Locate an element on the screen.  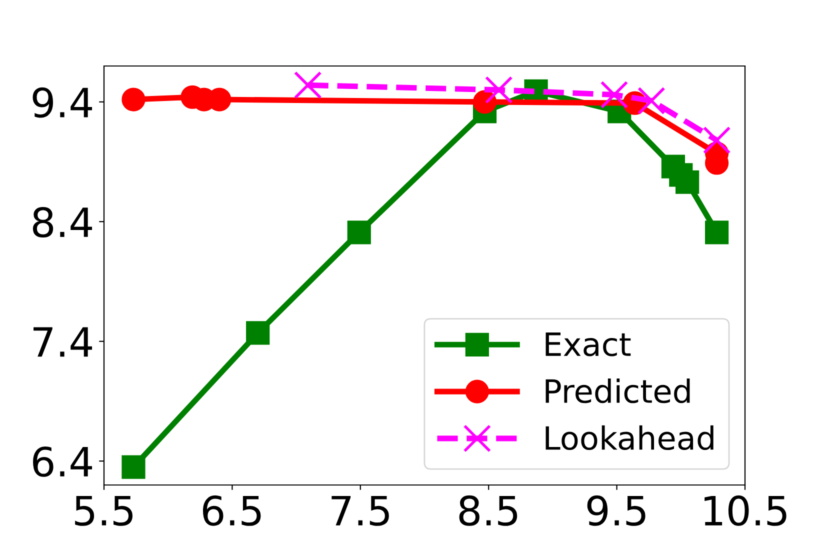
y-tick-label: 8.4 is located at coordinates (62, 222).